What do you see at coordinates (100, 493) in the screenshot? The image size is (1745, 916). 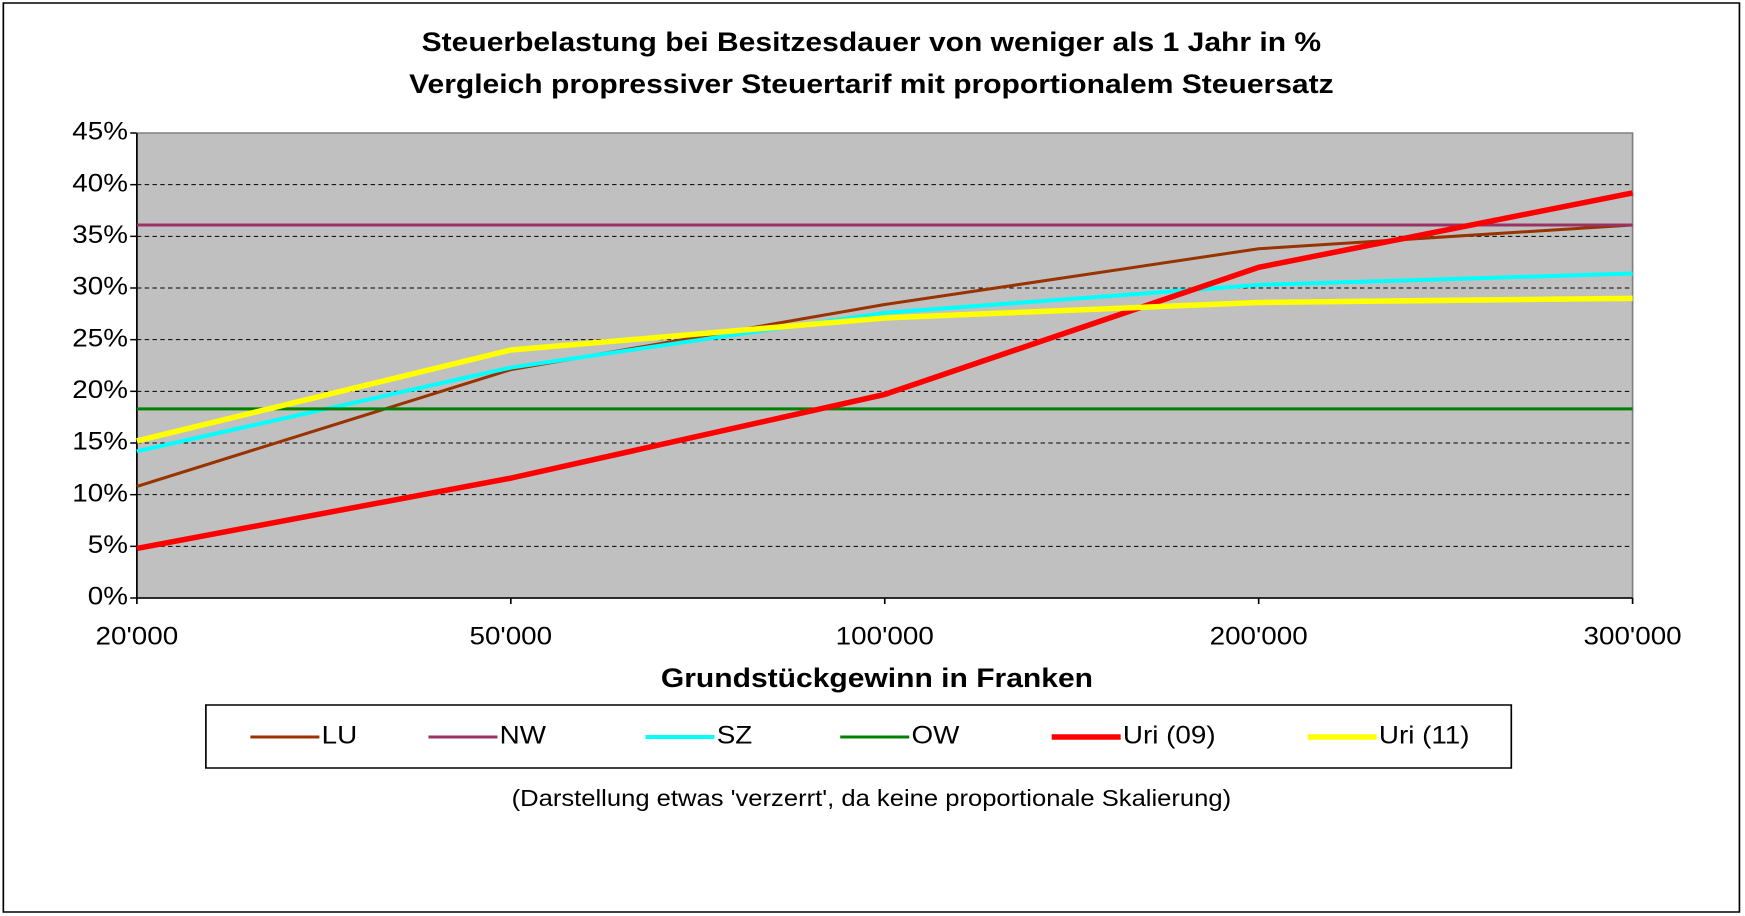 I see `y-tick-label: 10%` at bounding box center [100, 493].